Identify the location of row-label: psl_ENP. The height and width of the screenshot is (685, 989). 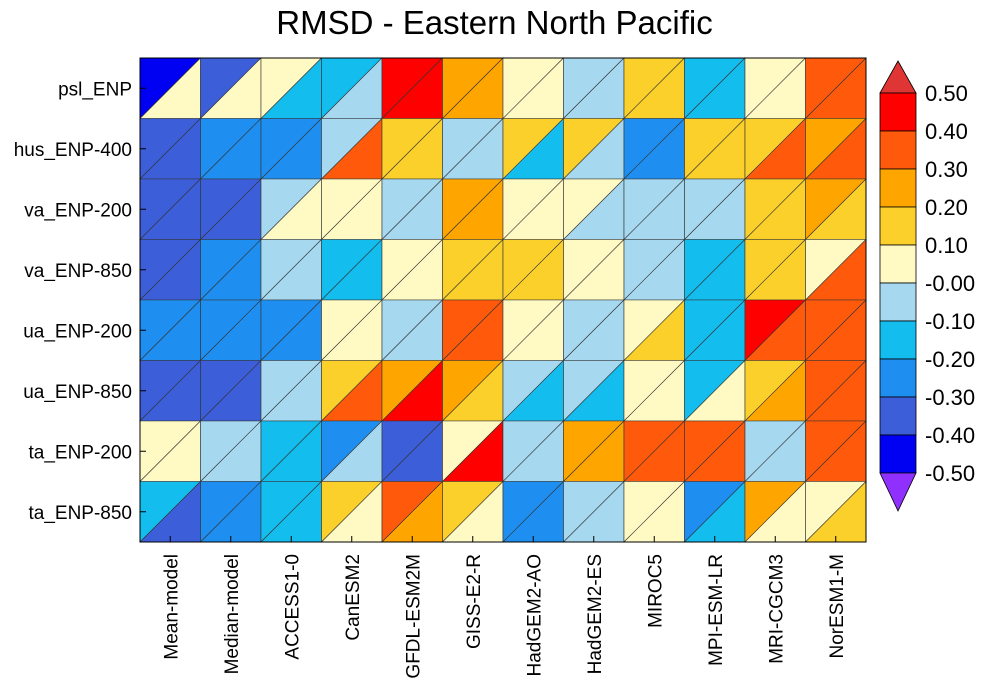
(95, 89).